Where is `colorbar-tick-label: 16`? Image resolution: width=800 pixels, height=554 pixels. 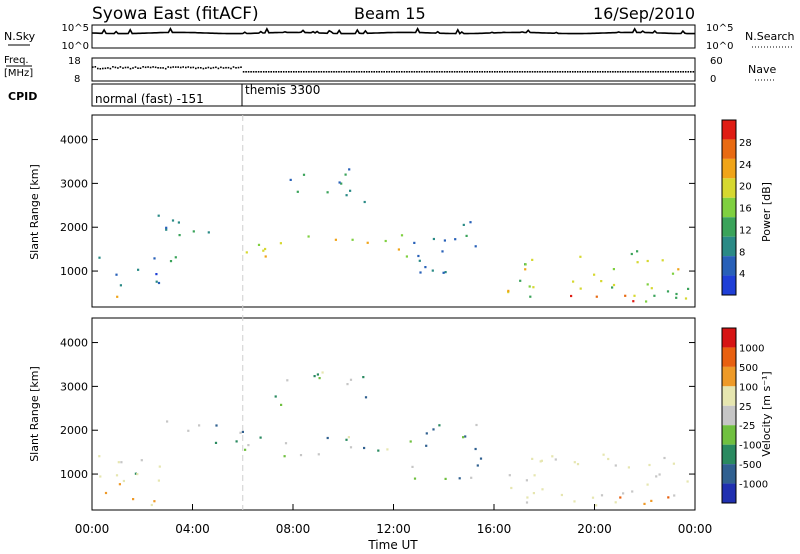 colorbar-tick-label: 16 is located at coordinates (745, 209).